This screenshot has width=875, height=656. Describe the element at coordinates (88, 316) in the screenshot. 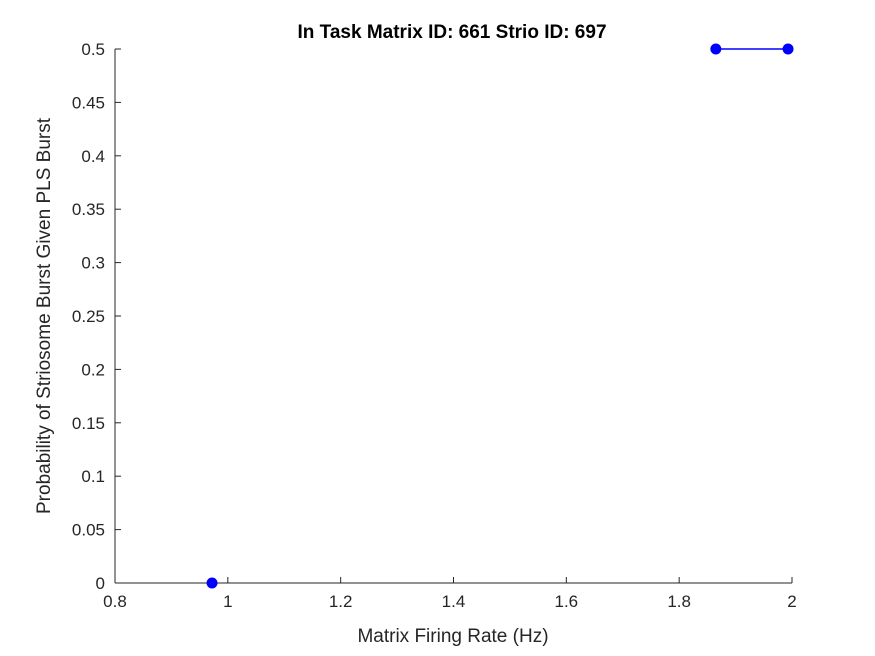

I see `y-tick-label: 0.25` at that location.